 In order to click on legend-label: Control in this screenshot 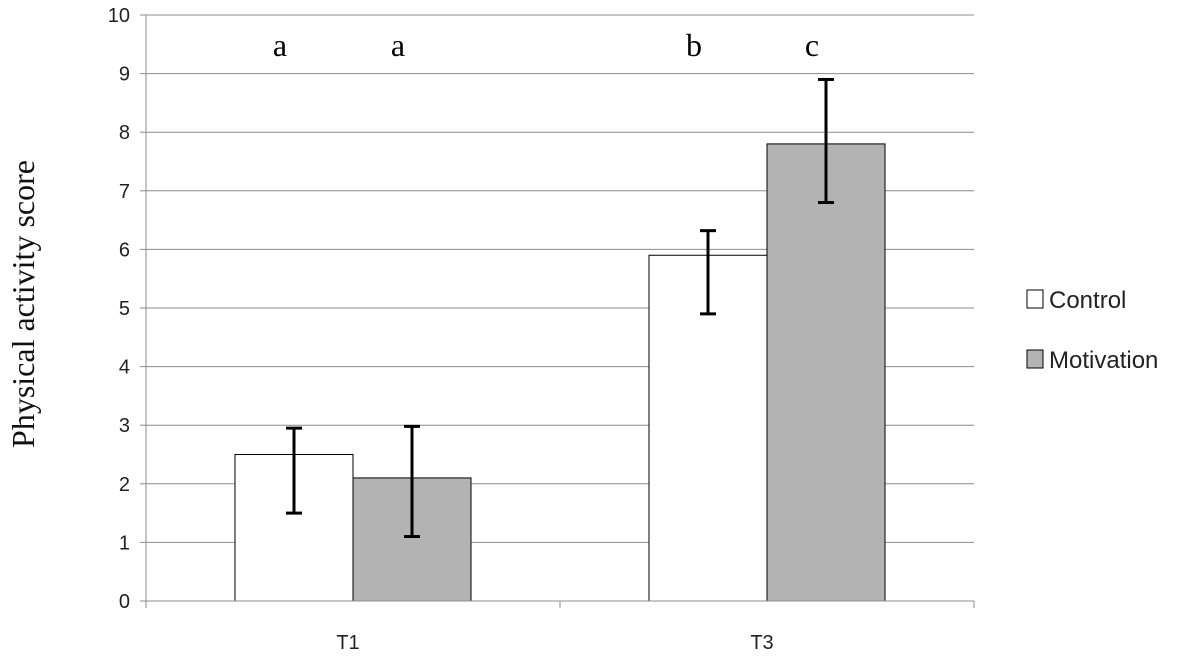, I will do `click(1087, 300)`.